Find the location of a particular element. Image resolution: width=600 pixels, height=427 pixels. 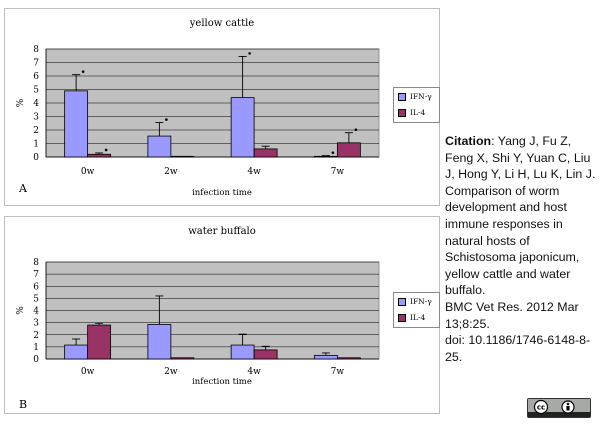

legend-a-il4-swatch is located at coordinates (402, 113).